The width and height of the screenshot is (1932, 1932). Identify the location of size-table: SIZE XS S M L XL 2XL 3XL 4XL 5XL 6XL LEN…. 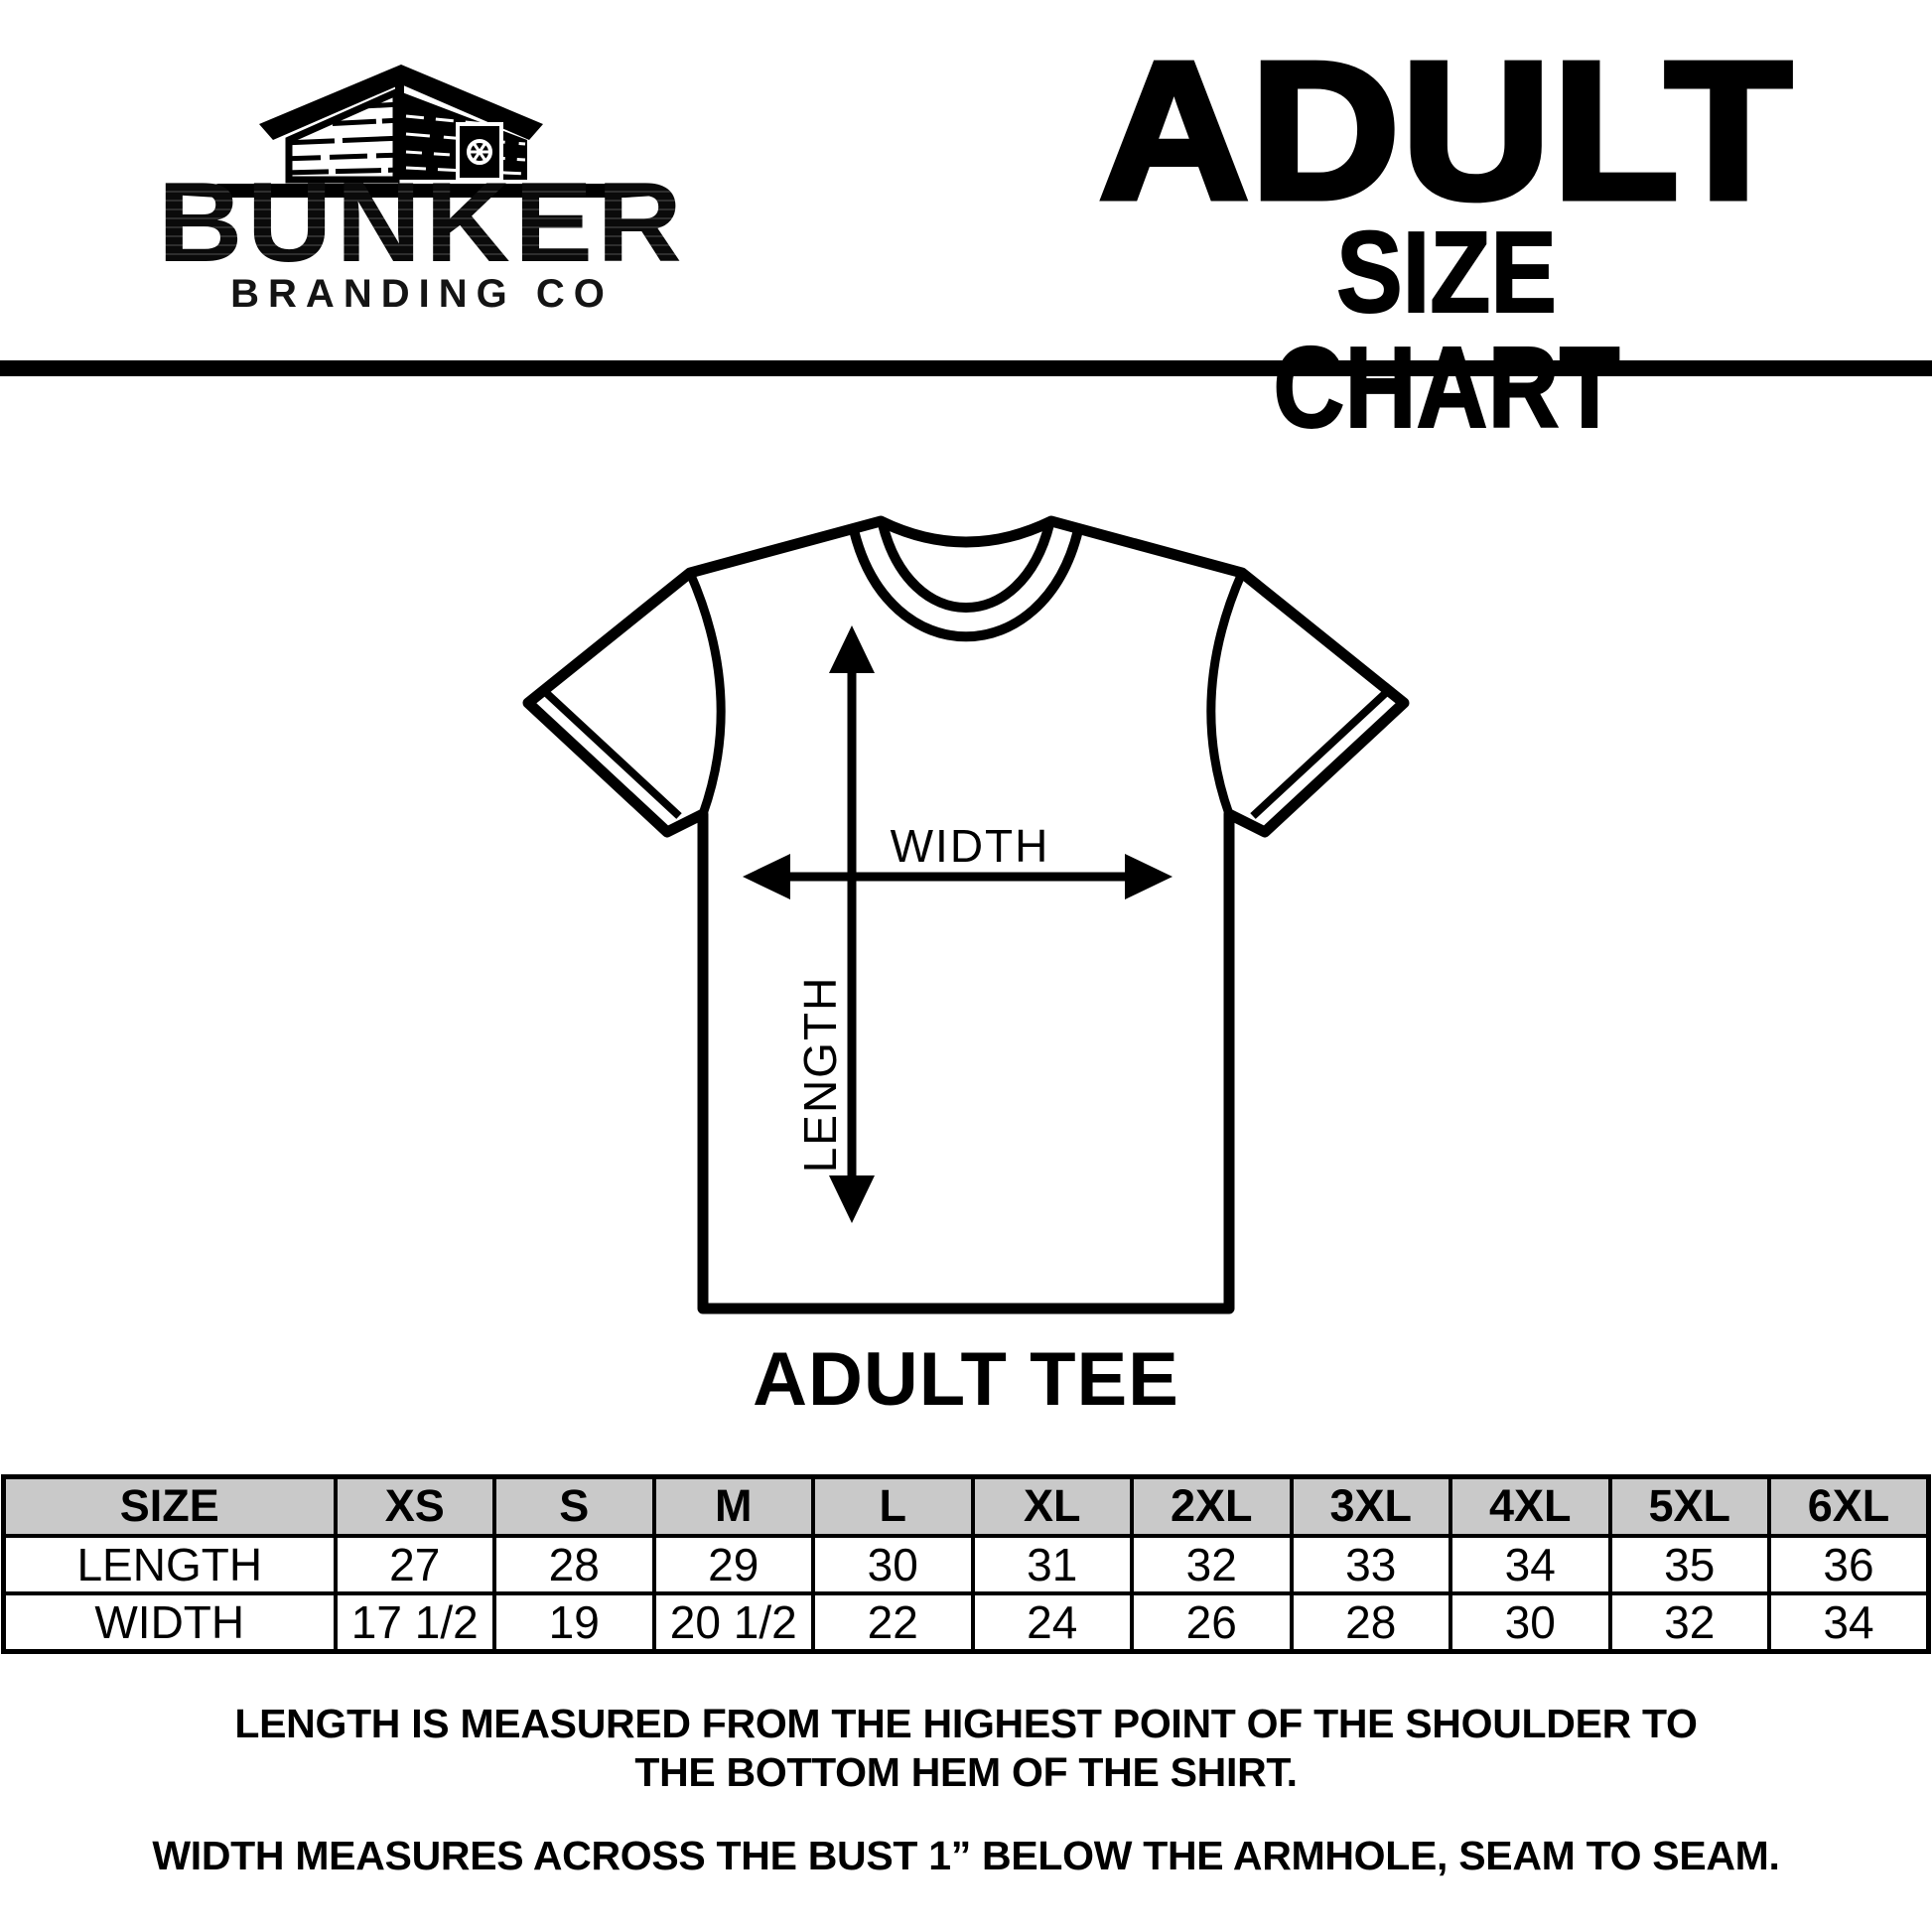
(966, 1564).